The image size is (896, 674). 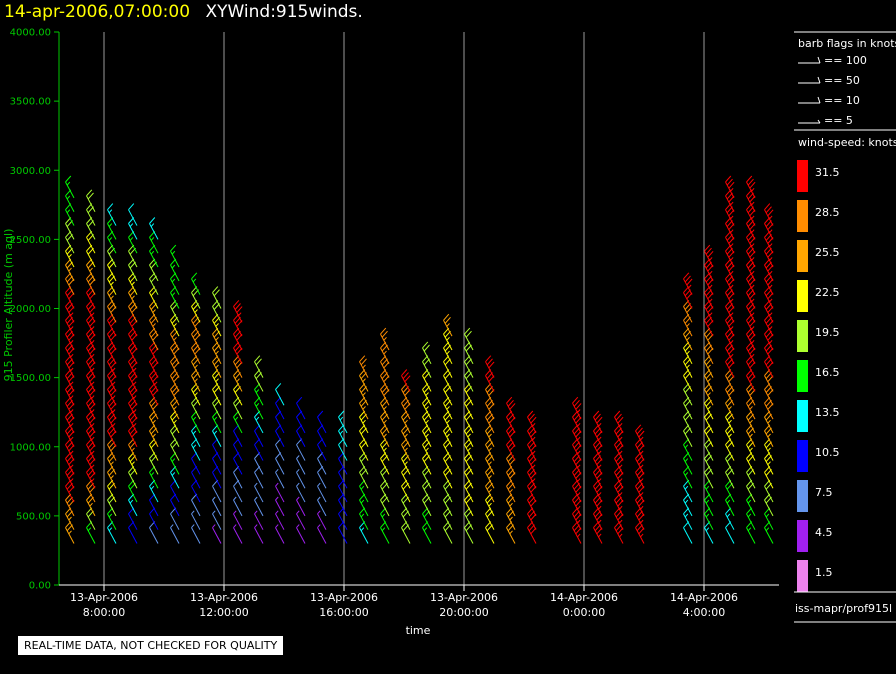 I want to click on x-tick-time: 16:00:00, so click(x=343, y=612).